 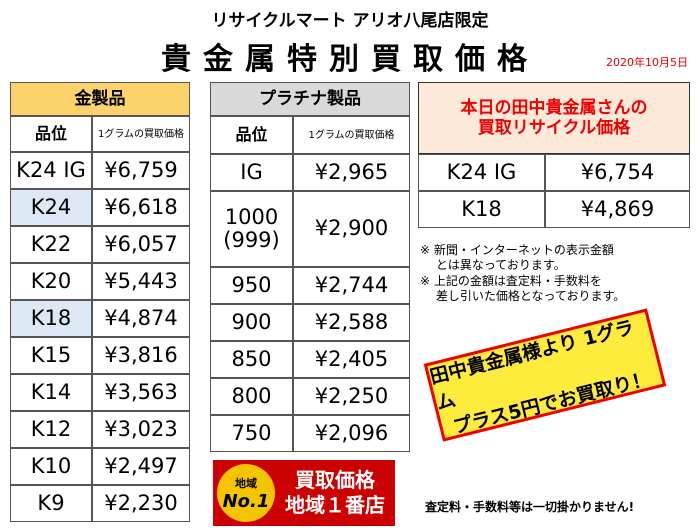 What do you see at coordinates (141, 392) in the screenshot?
I see `price: ¥3,563` at bounding box center [141, 392].